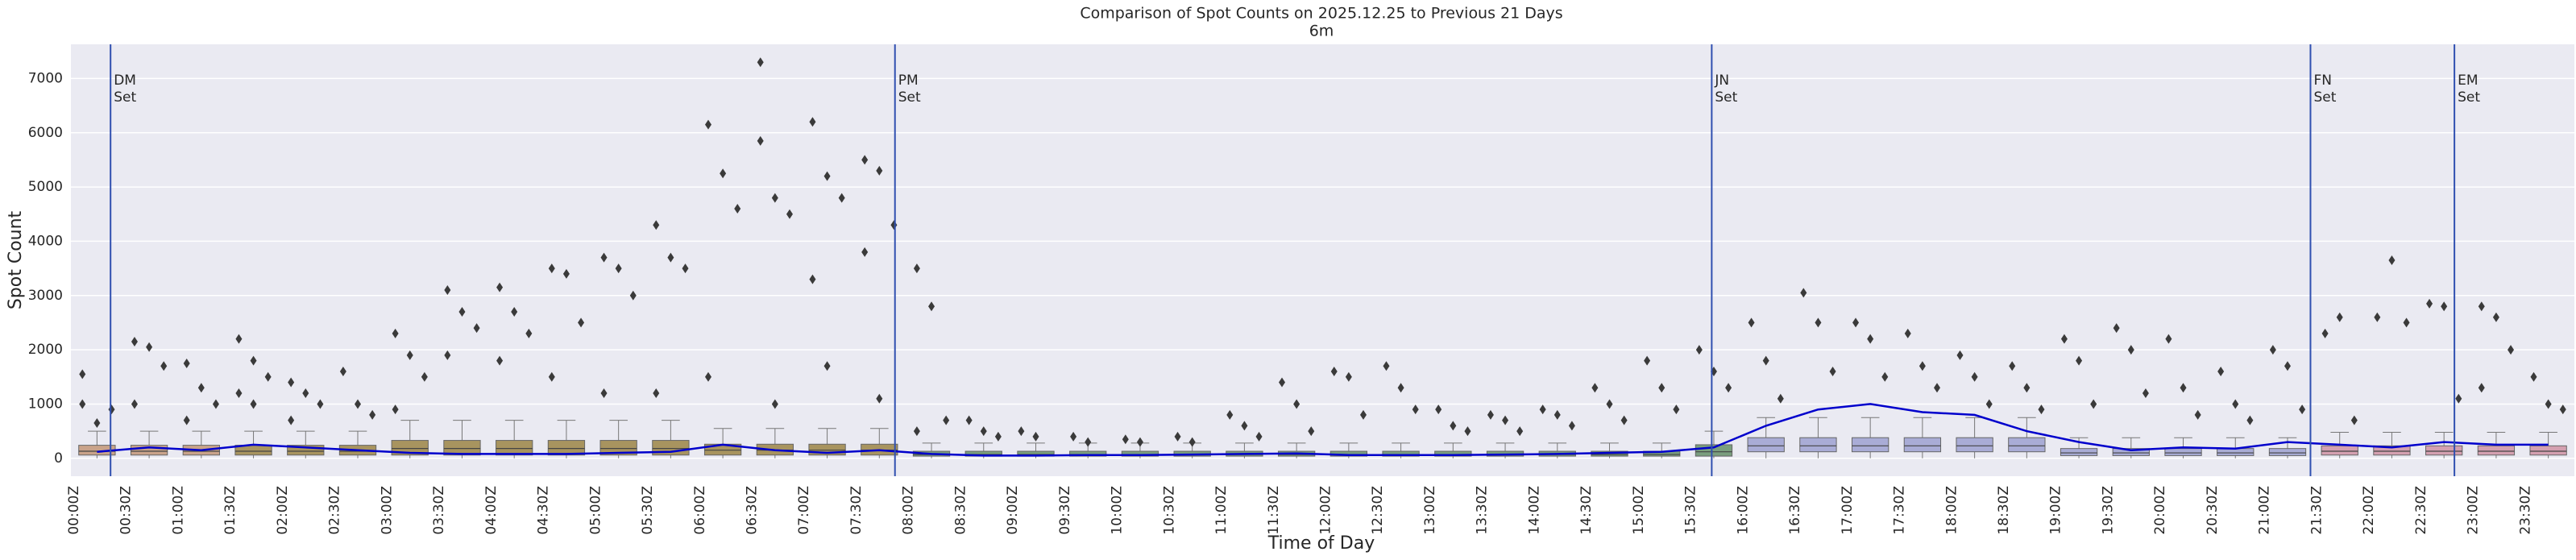 The width and height of the screenshot is (2576, 560). Describe the element at coordinates (2369, 511) in the screenshot. I see `x-tick-label: 22:00Z` at that location.